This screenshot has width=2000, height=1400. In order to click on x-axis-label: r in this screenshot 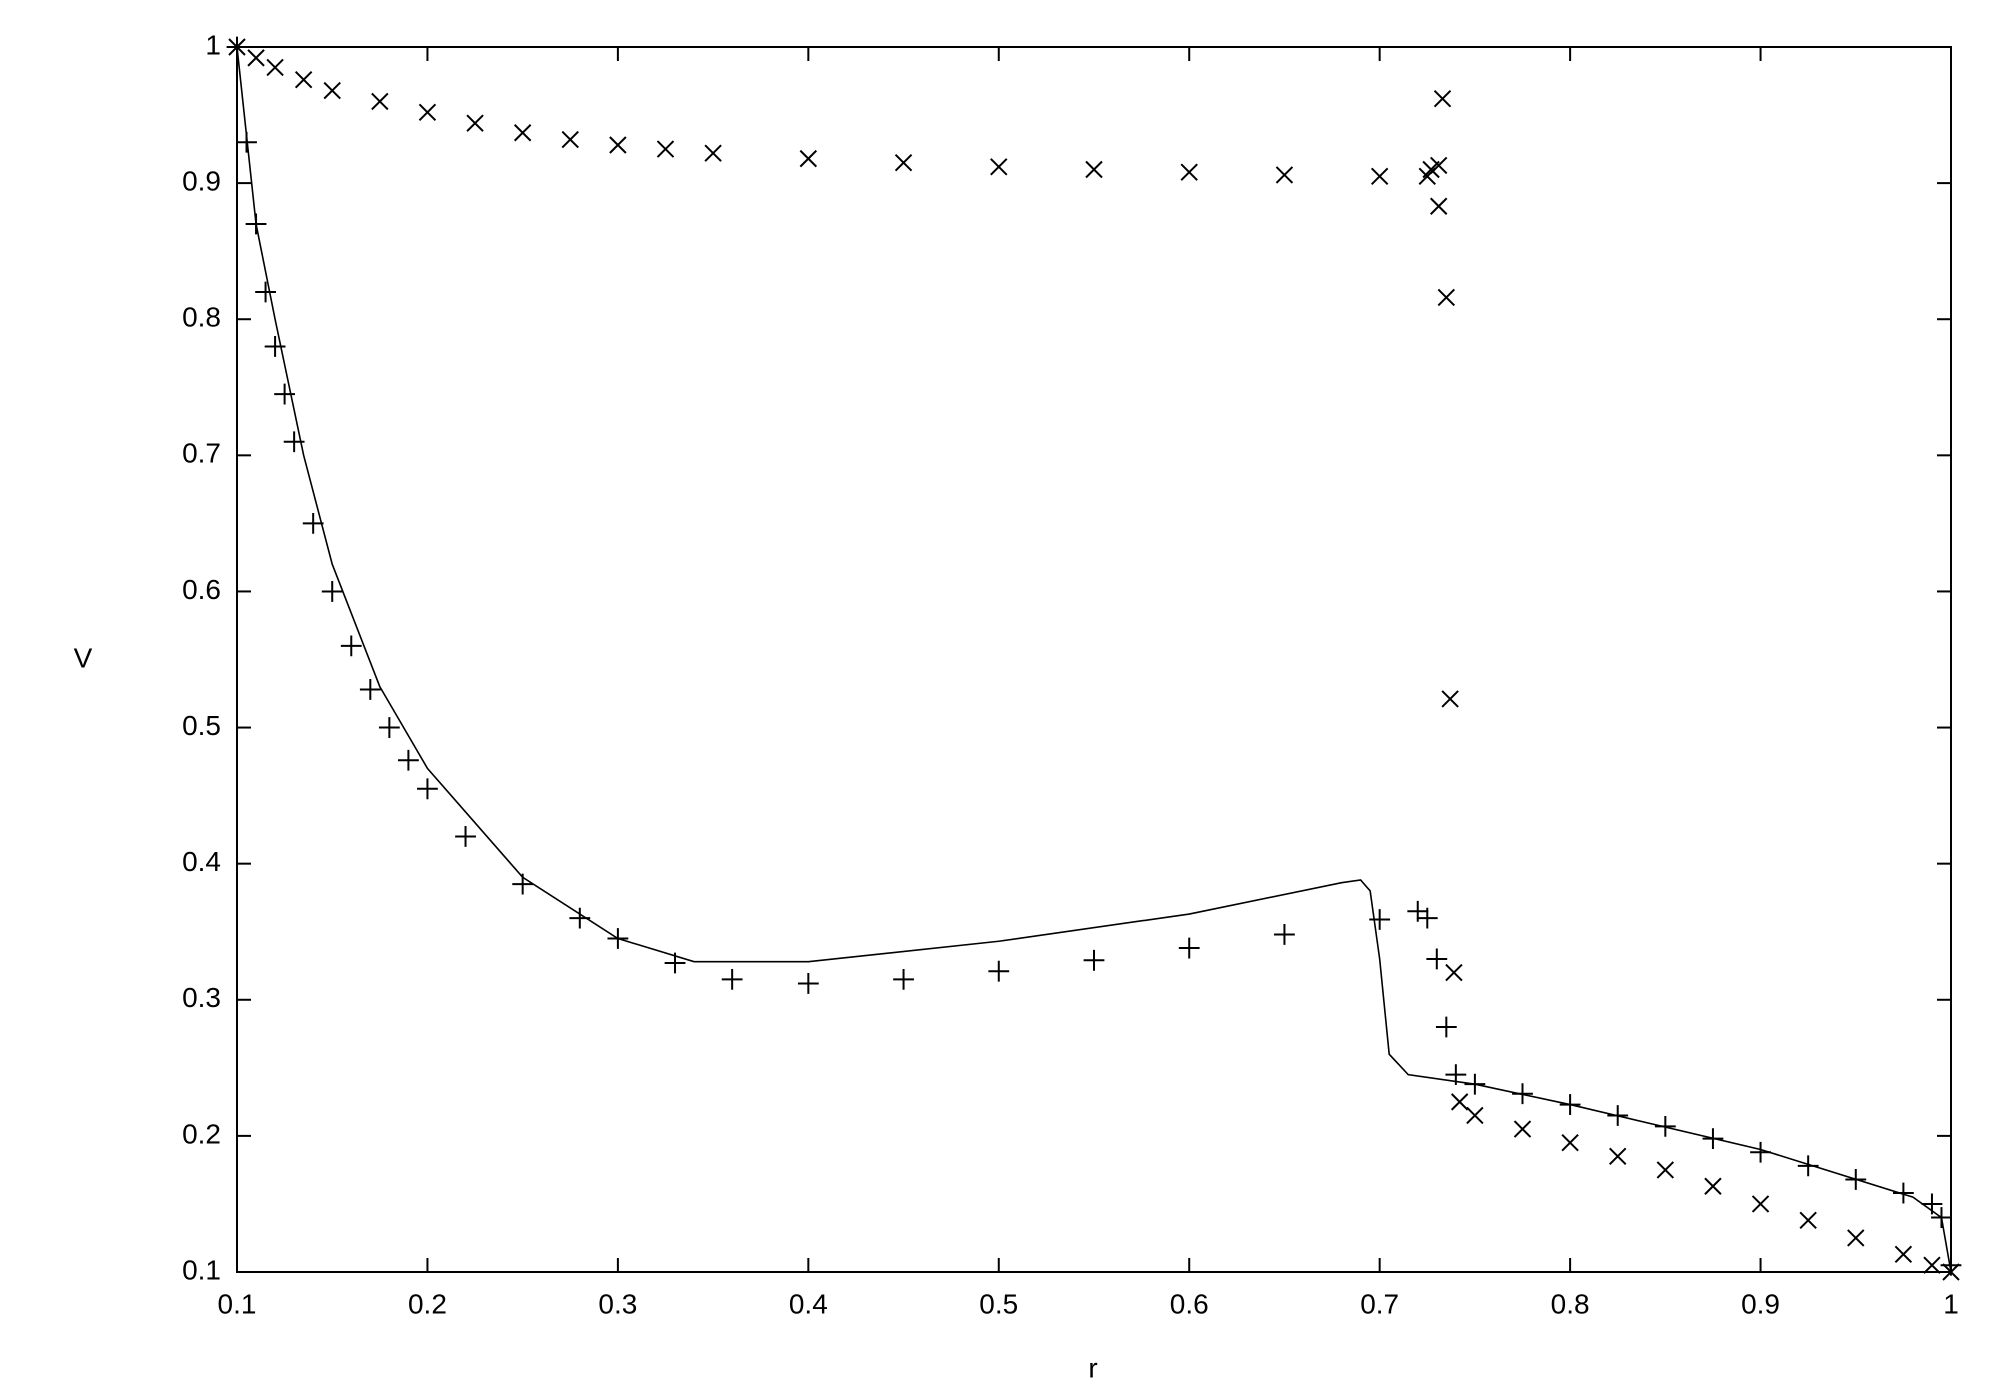, I will do `click(1092, 1367)`.